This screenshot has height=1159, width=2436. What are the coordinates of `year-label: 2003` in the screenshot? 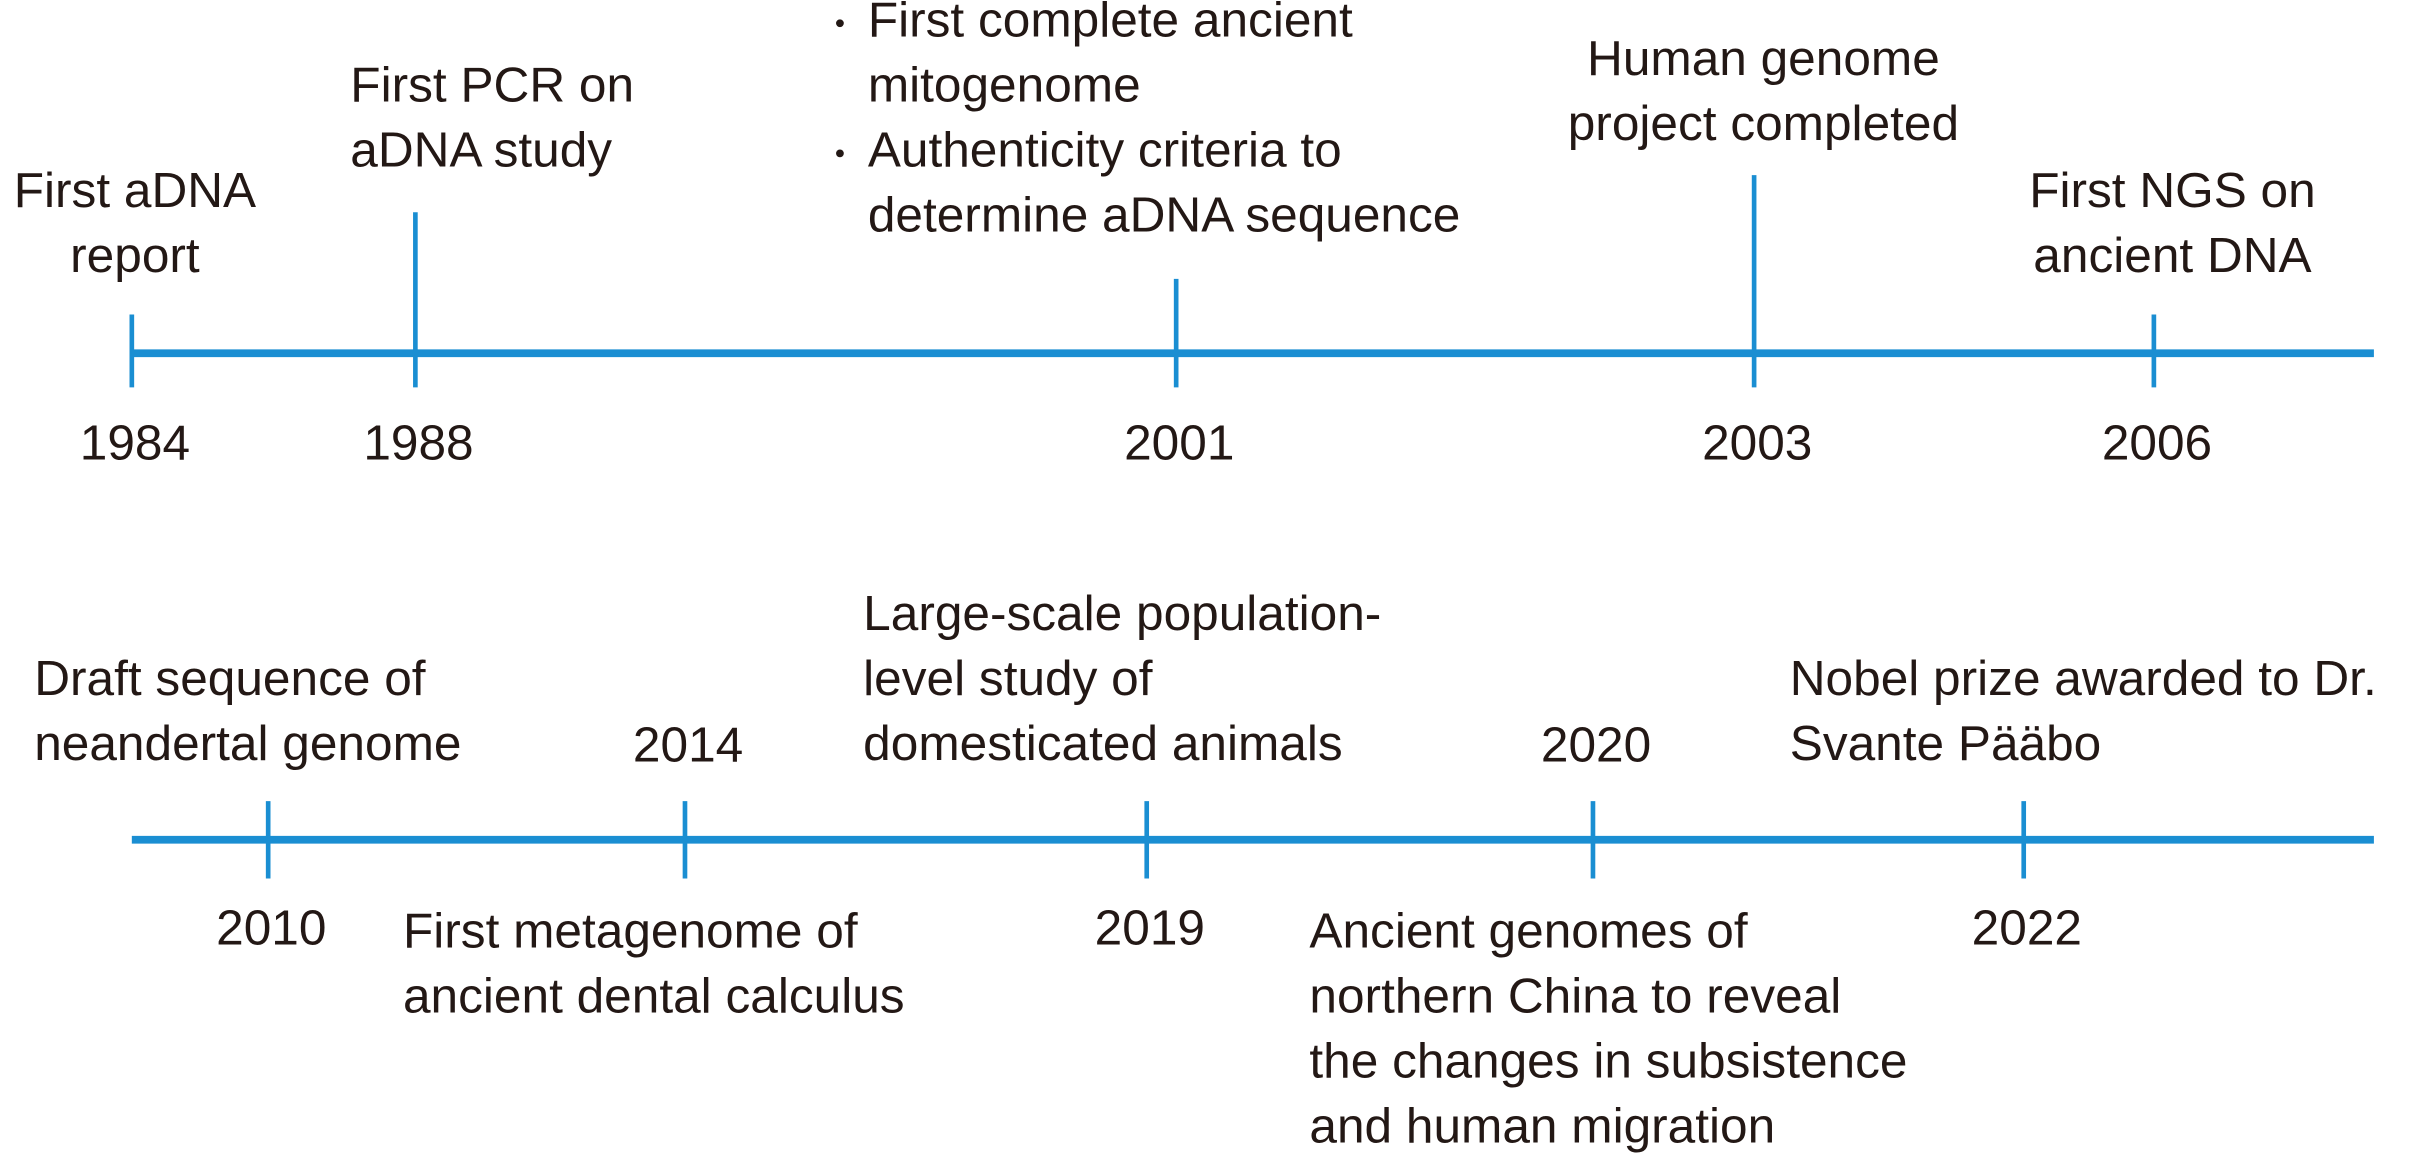 It's located at (1757, 442).